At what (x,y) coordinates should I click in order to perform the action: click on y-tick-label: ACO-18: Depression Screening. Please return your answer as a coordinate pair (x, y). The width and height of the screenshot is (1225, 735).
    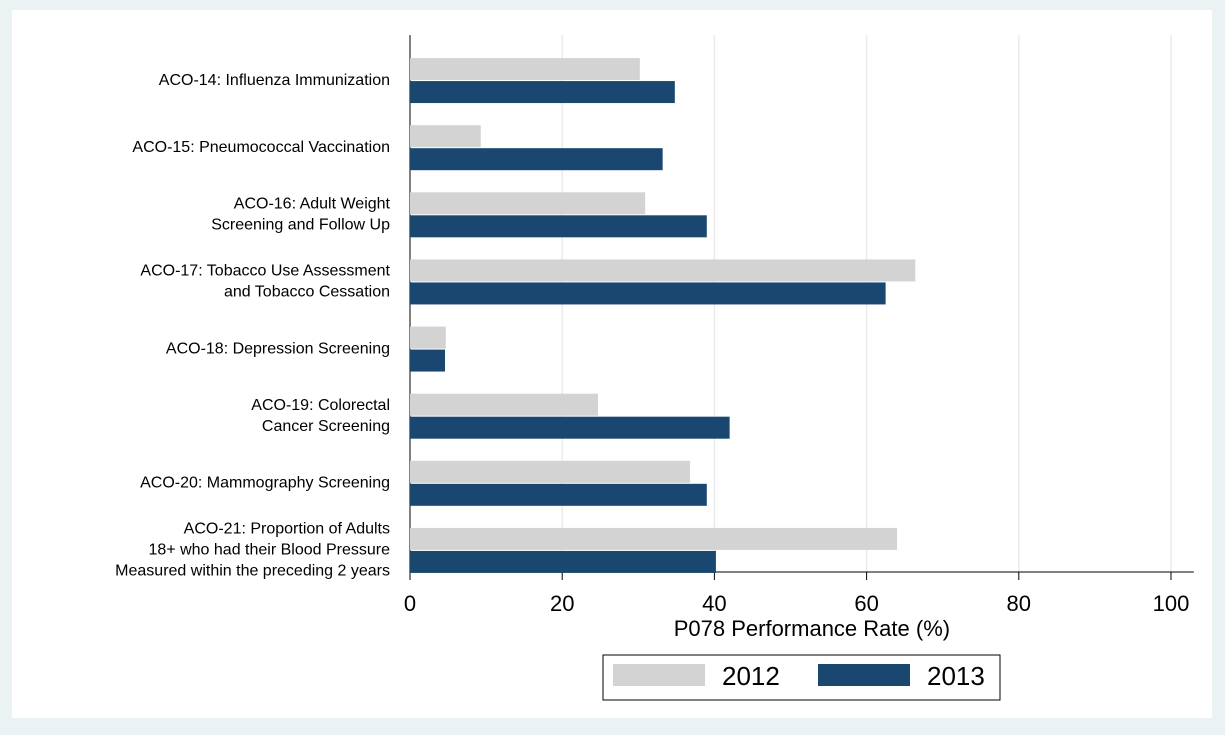
    Looking at the image, I should click on (278, 348).